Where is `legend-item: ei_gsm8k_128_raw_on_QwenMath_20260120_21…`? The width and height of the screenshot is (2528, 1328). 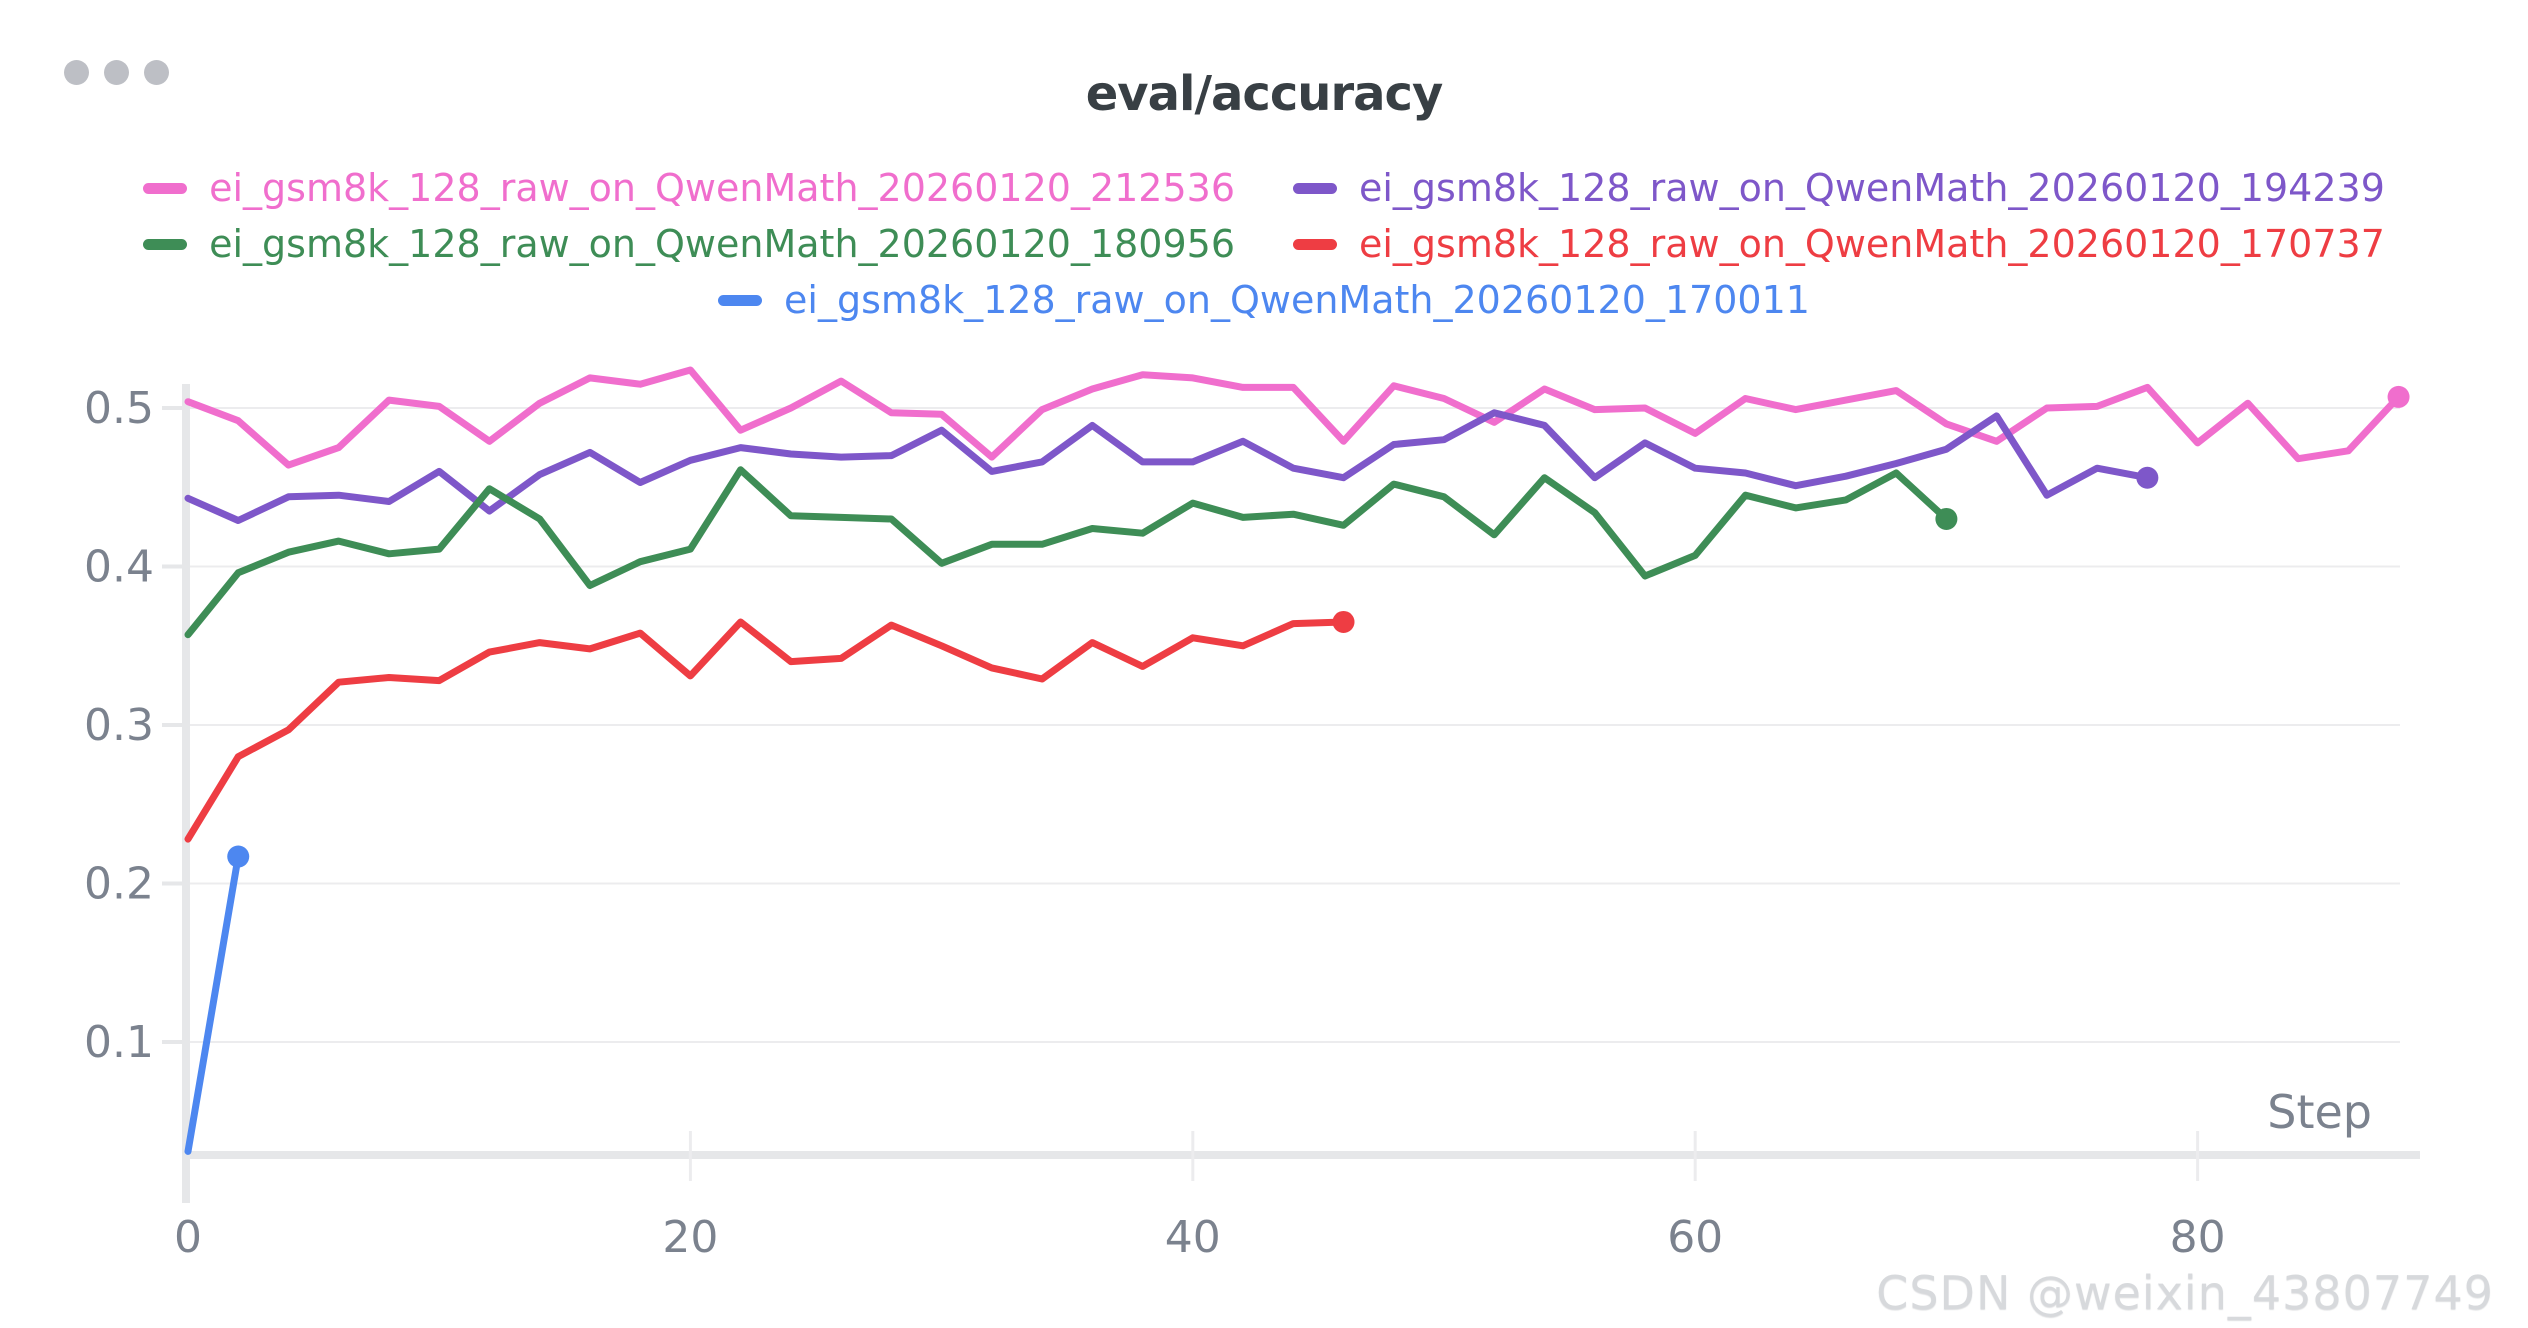
legend-item: ei_gsm8k_128_raw_on_QwenMath_20260120_21… is located at coordinates (689, 188).